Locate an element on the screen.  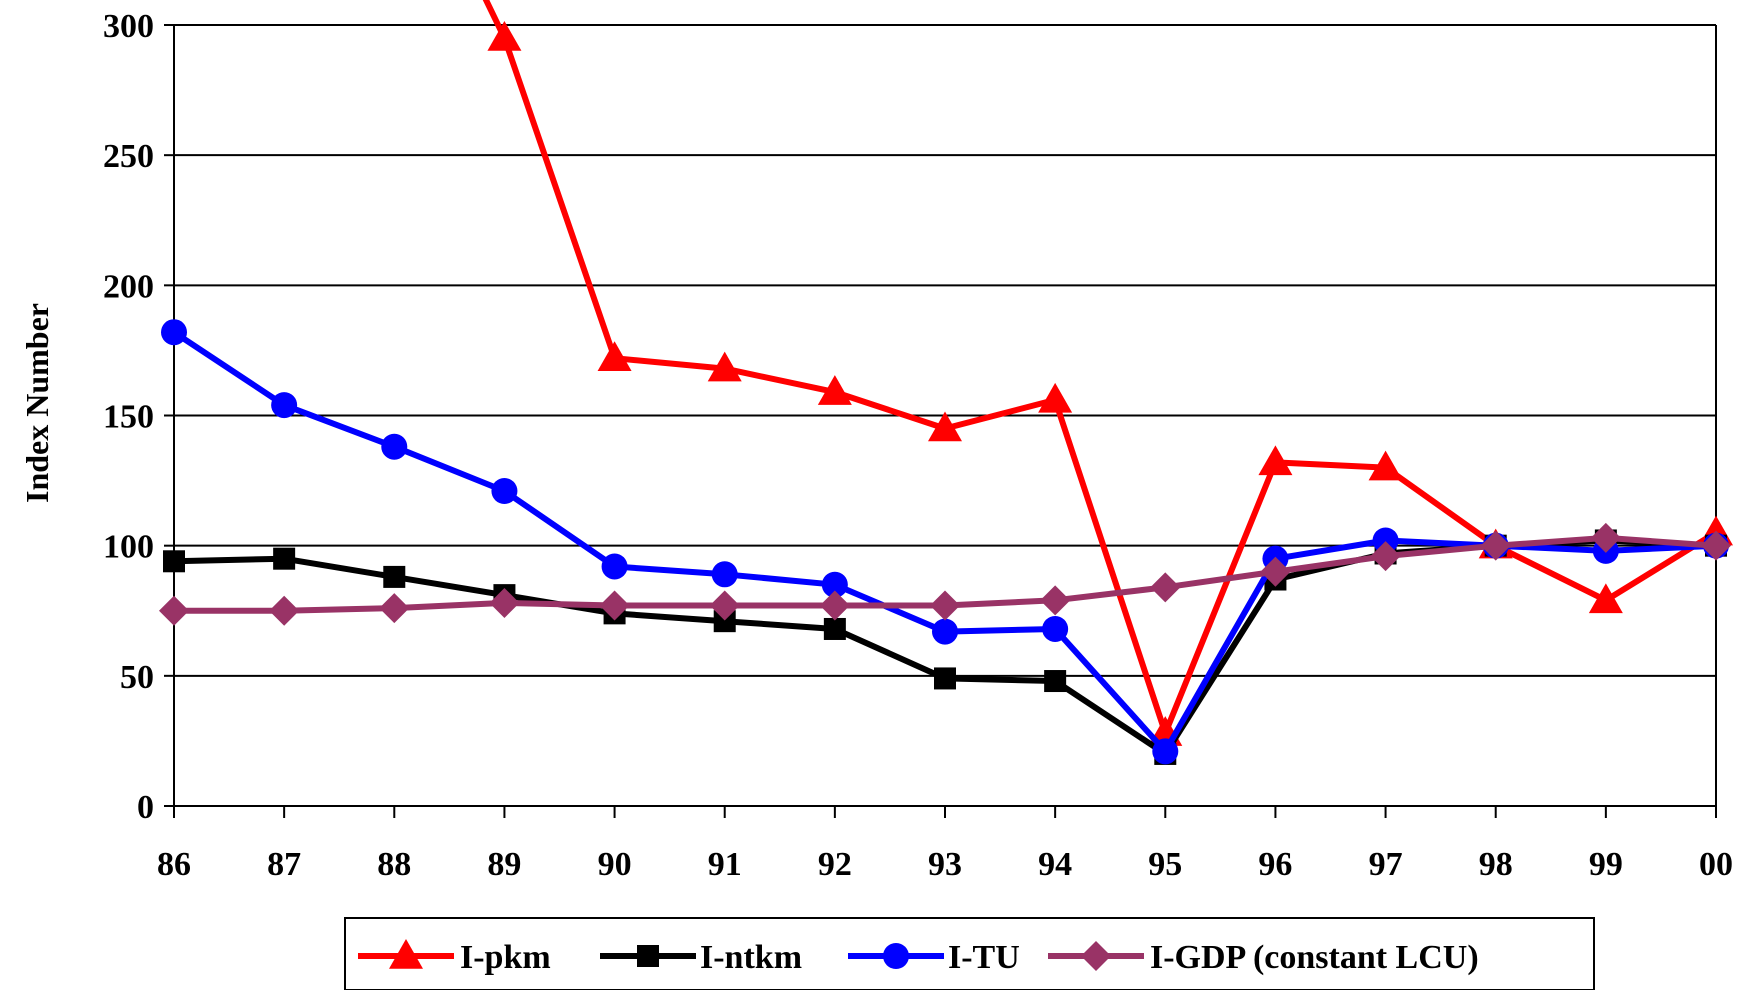
legend-box is located at coordinates (969, 953).